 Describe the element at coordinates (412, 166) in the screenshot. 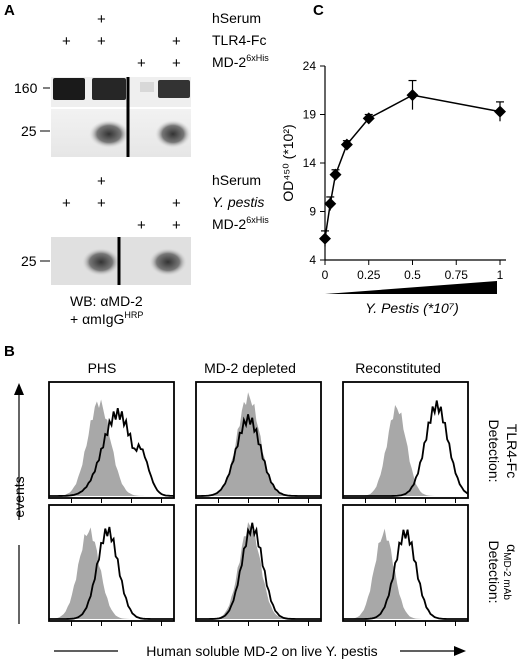

I see `series-line` at that location.